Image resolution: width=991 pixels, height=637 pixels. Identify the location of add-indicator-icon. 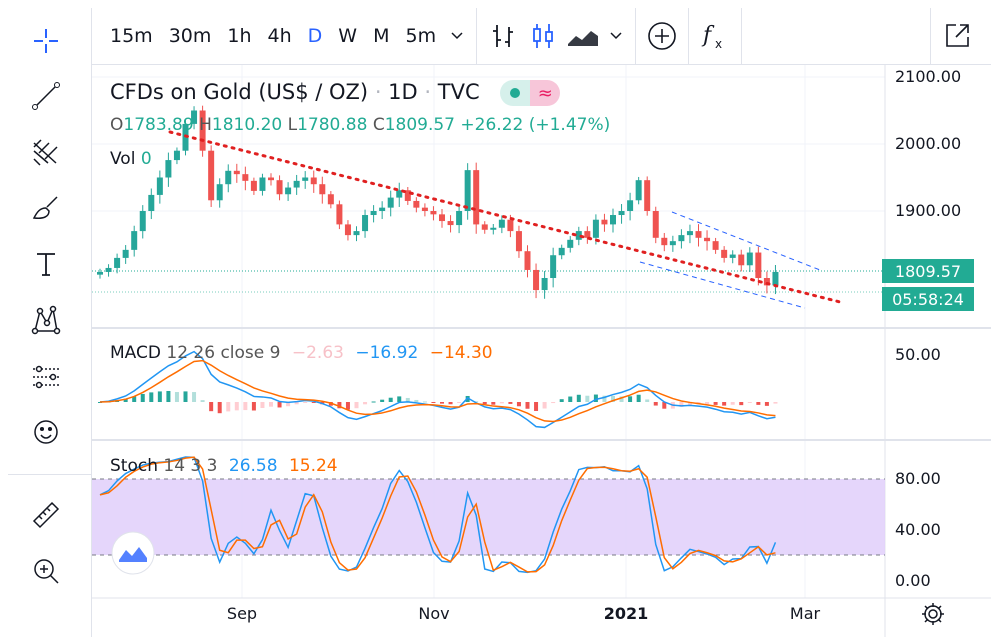
(662, 36).